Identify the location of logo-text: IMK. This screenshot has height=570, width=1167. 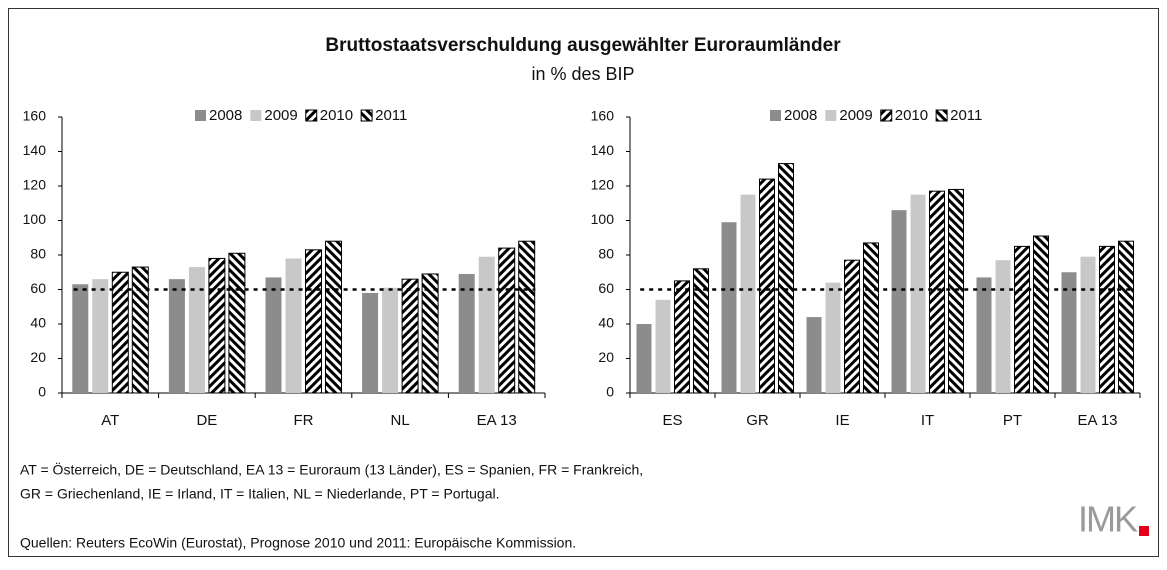
(1108, 519).